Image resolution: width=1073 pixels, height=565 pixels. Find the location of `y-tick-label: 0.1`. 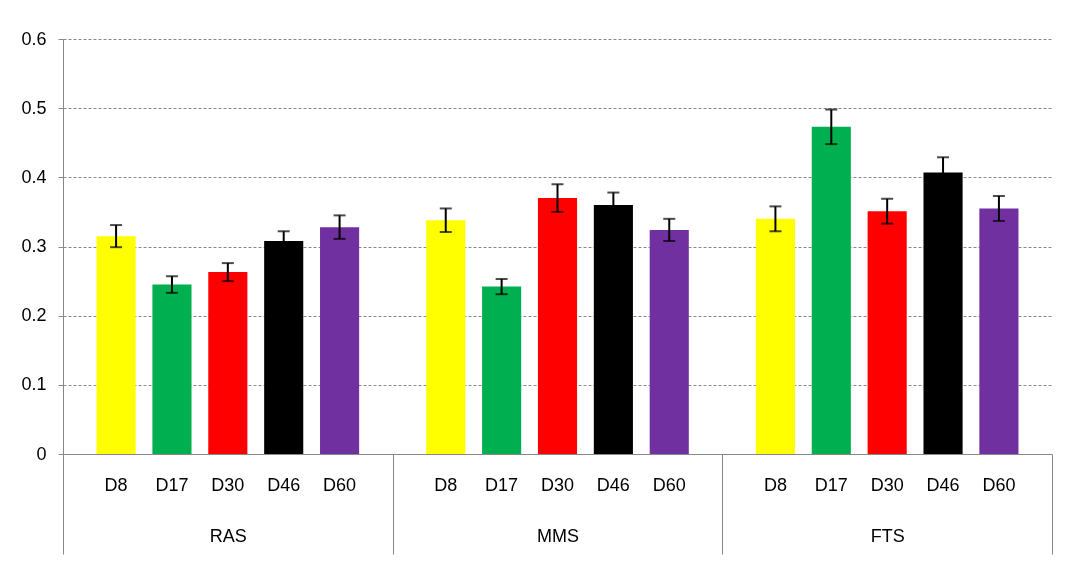

y-tick-label: 0.1 is located at coordinates (34, 384).